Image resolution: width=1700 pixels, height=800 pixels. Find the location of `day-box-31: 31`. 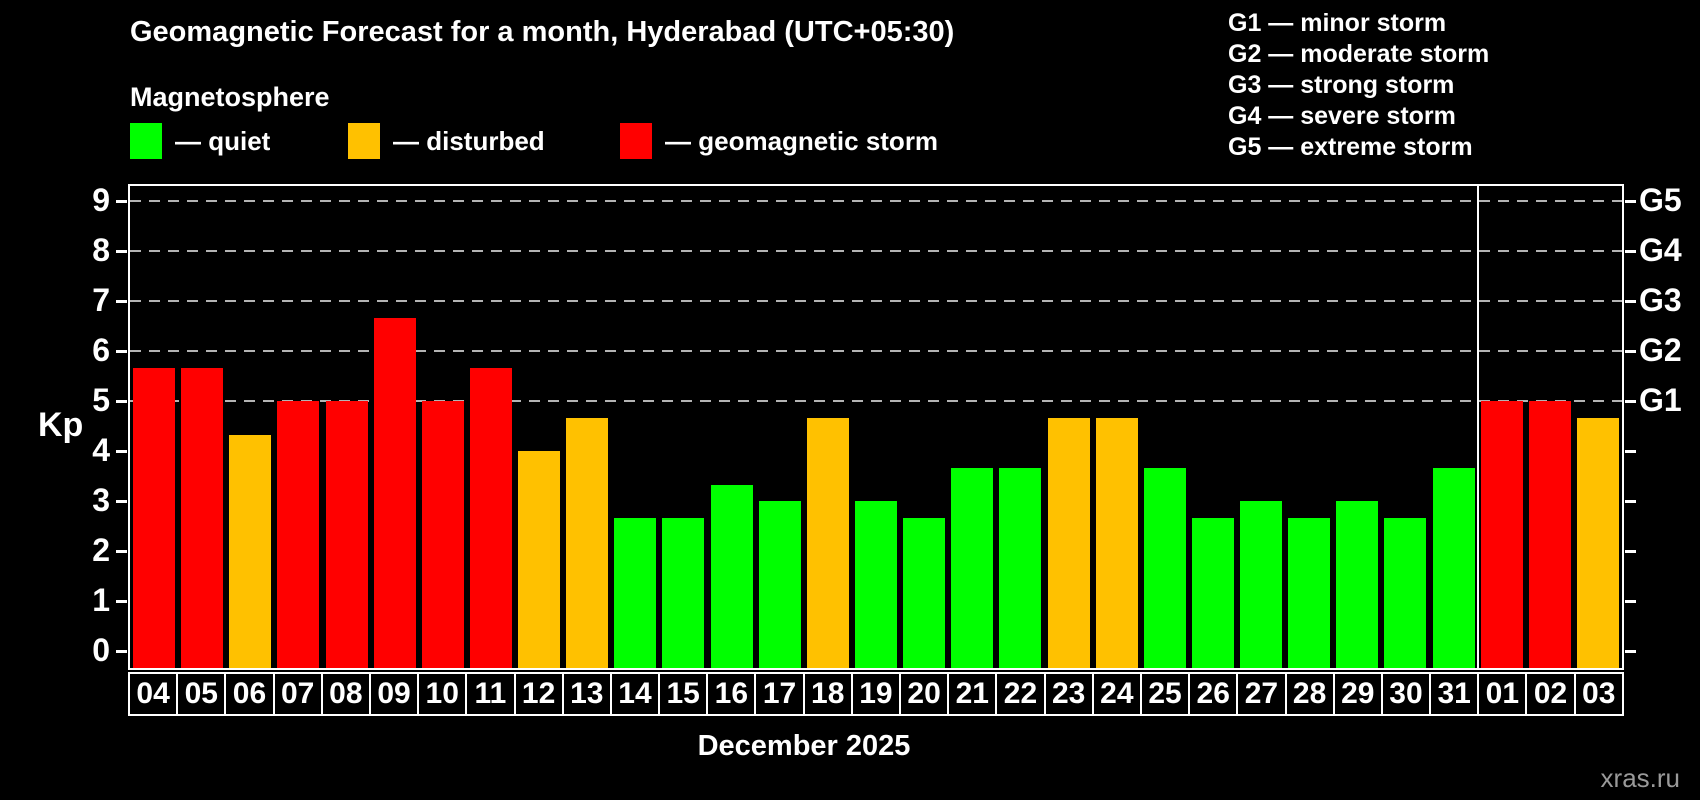

day-box-31: 31 is located at coordinates (1454, 694).